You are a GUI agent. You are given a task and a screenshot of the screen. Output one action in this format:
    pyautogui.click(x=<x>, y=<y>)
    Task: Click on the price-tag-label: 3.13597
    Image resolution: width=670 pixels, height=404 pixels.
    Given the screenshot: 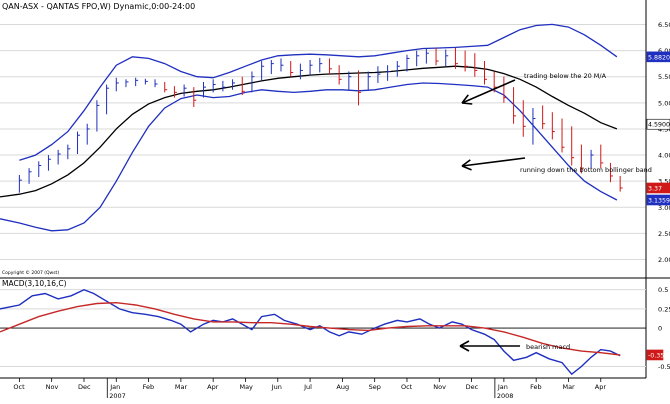 What is the action you would take?
    pyautogui.click(x=659, y=200)
    